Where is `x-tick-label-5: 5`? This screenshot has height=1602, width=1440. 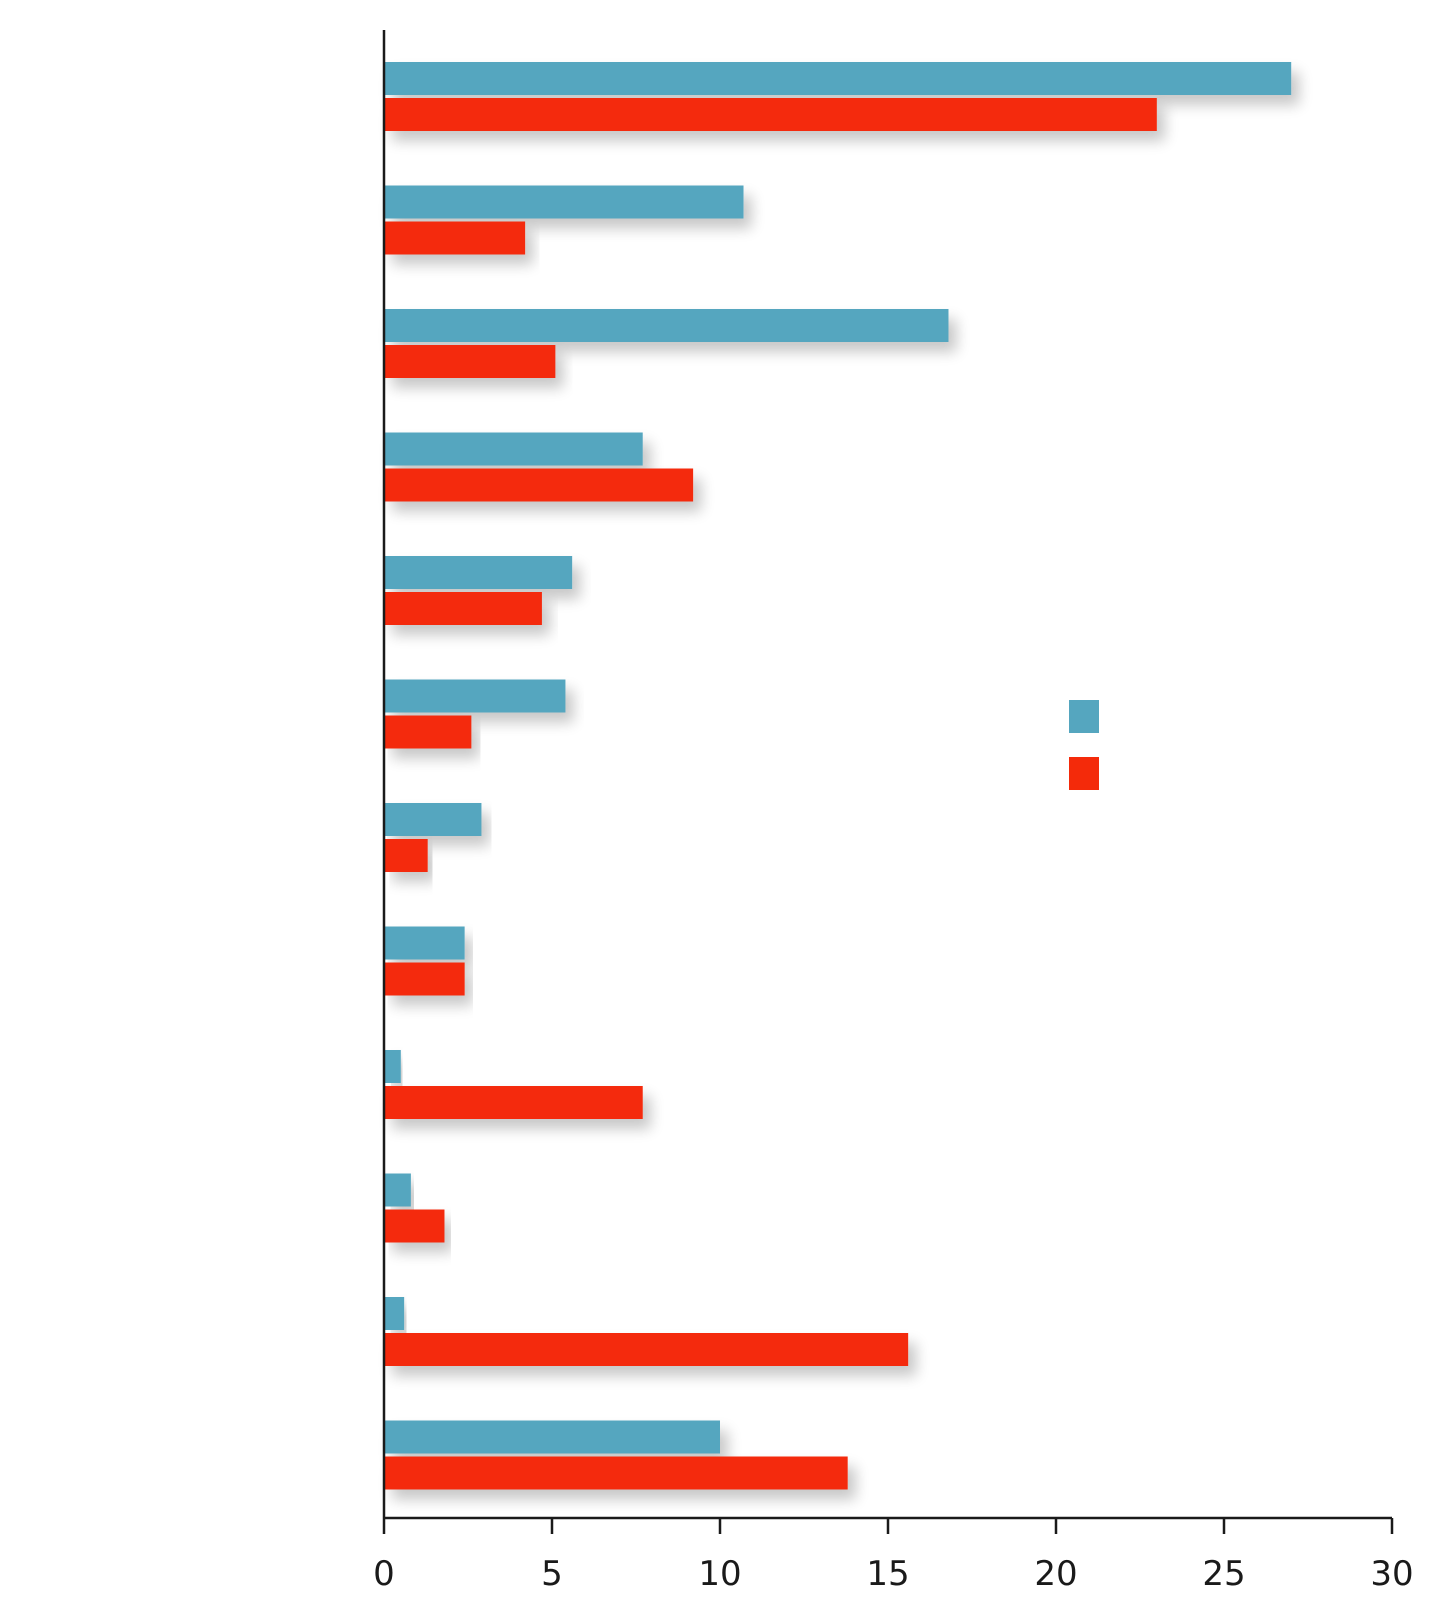 x-tick-label-5: 5 is located at coordinates (552, 1574).